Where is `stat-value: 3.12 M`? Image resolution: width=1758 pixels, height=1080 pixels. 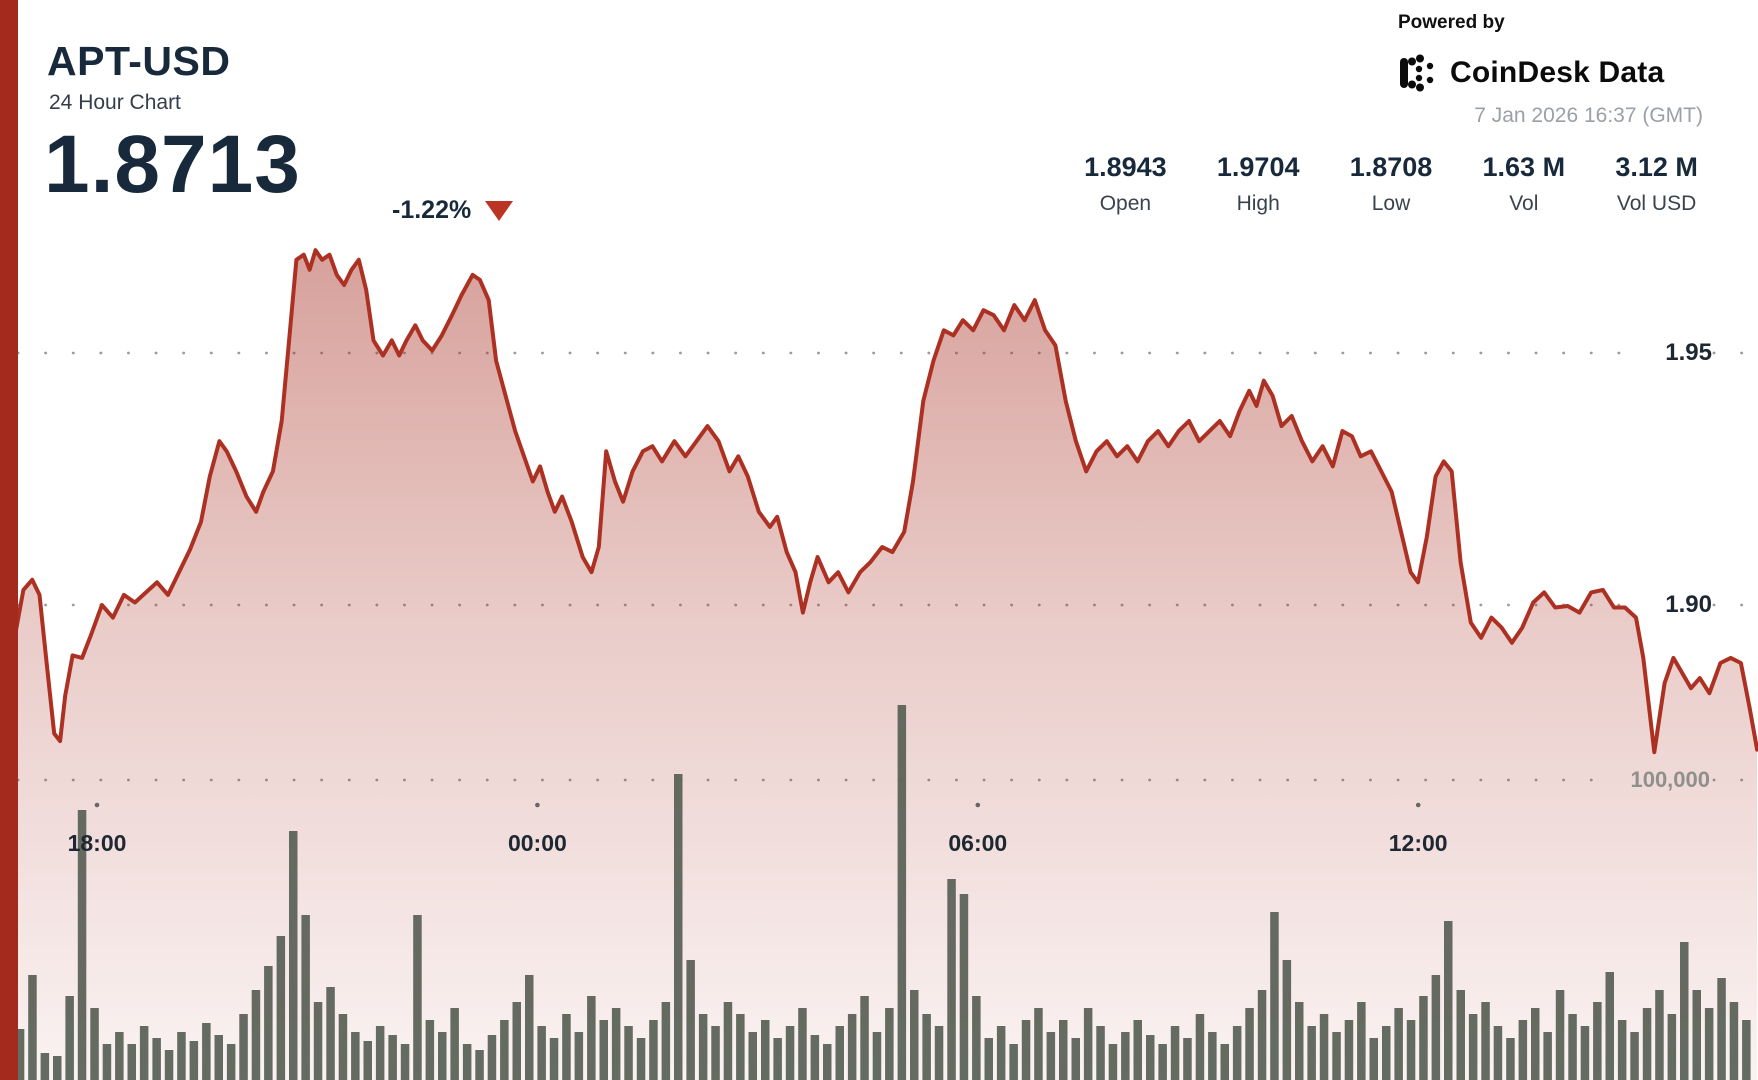
stat-value: 3.12 M is located at coordinates (1656, 167).